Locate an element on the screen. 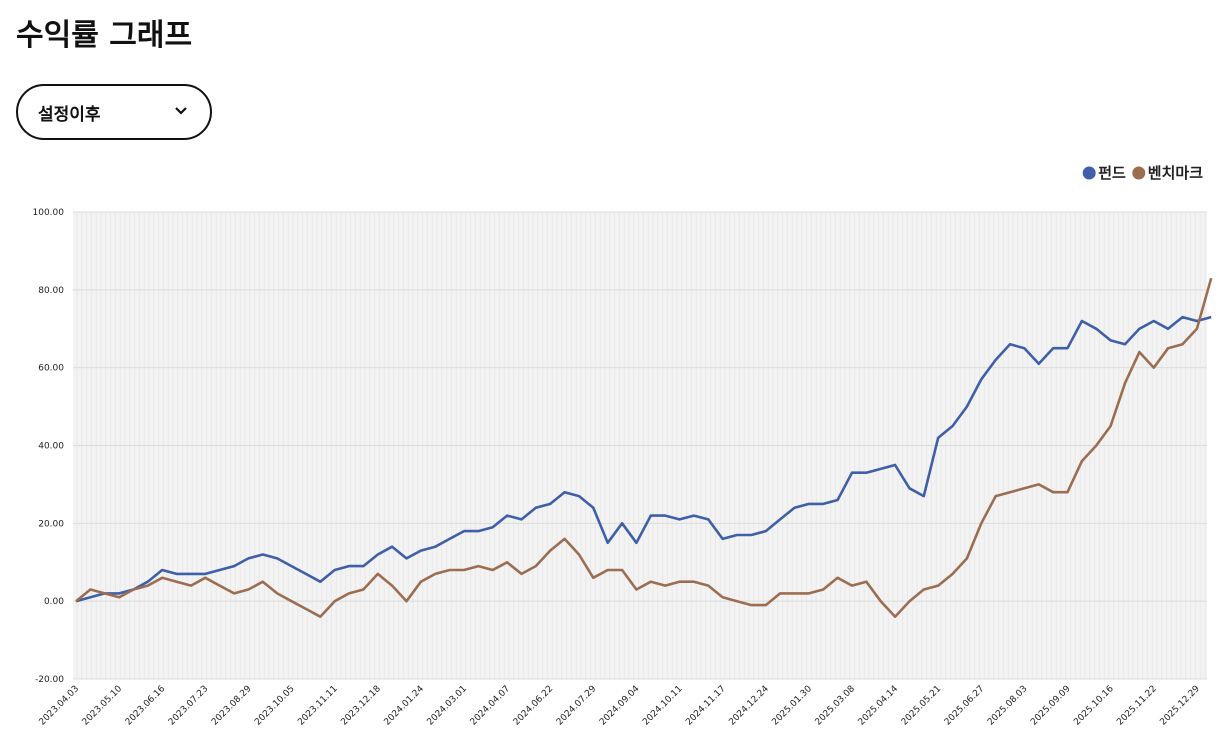 This screenshot has height=744, width=1225. x-tick-label: 2025.03.08 is located at coordinates (836, 706).